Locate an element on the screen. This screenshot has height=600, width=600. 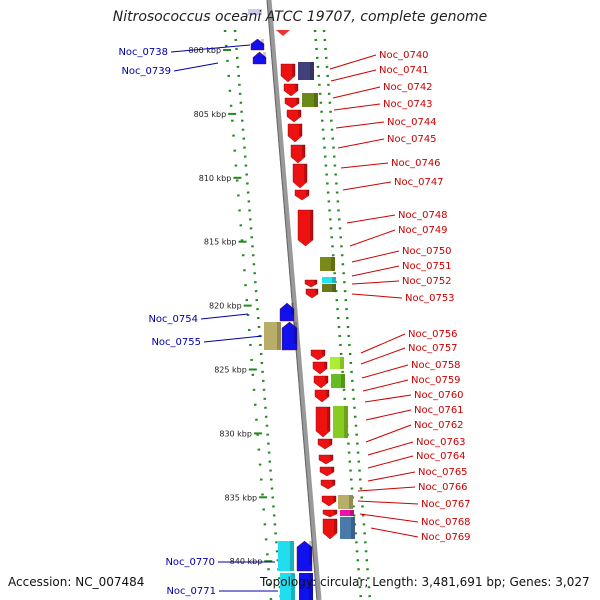
reverse-gene-arrow is located at coordinates (304, 556).